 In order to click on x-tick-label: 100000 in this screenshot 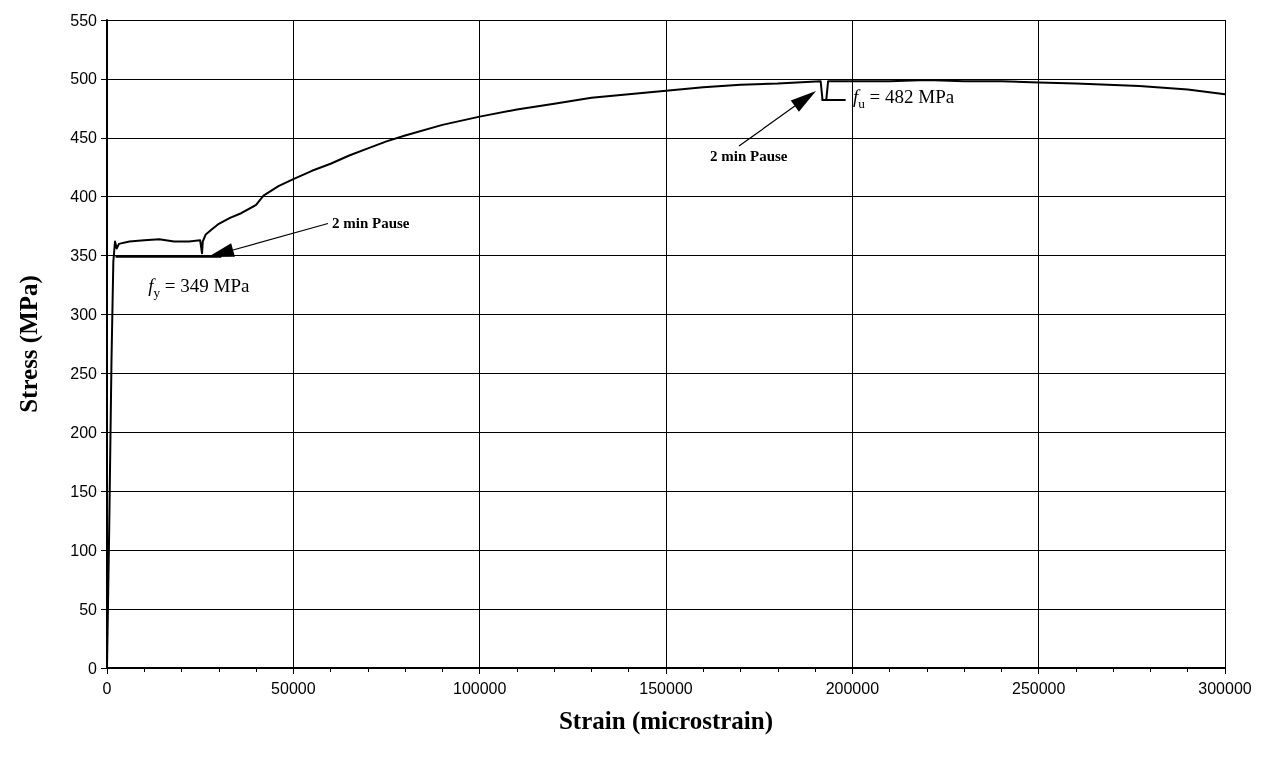, I will do `click(479, 688)`.